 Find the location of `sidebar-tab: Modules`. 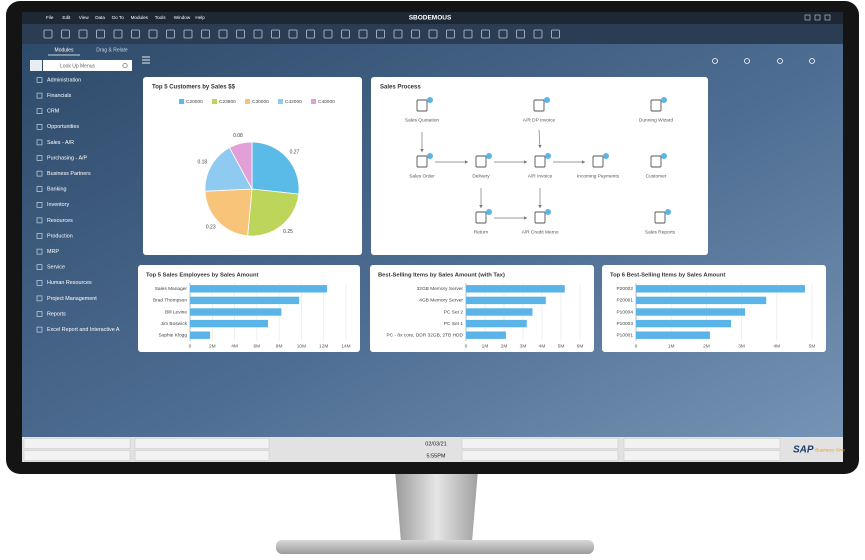

sidebar-tab: Modules is located at coordinates (64, 50).